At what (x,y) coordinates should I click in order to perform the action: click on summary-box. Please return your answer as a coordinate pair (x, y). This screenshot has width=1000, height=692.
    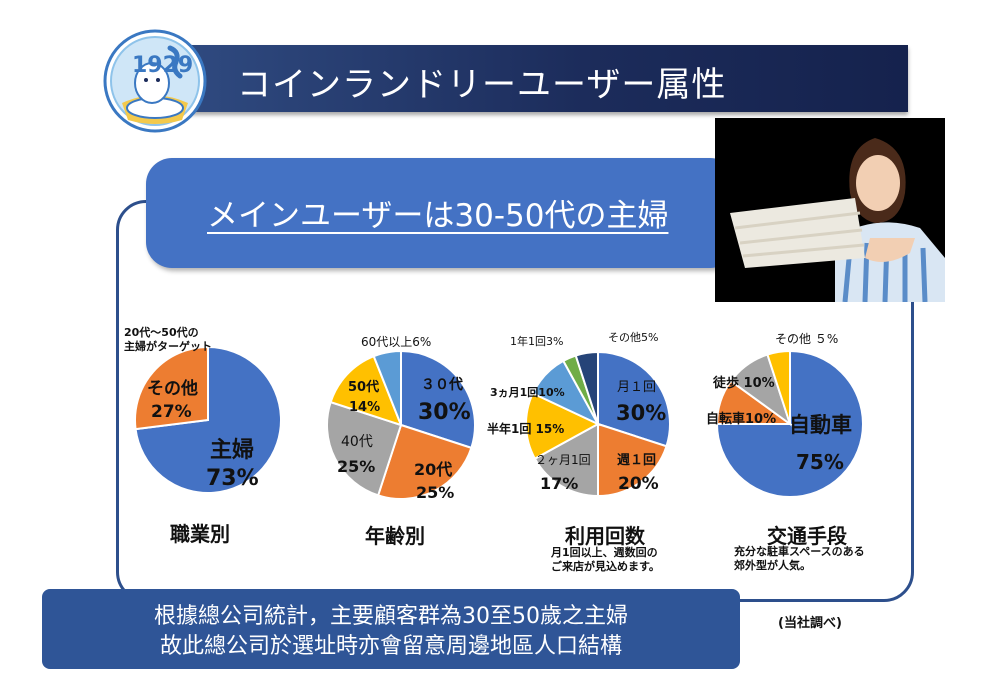
    Looking at the image, I should click on (391, 629).